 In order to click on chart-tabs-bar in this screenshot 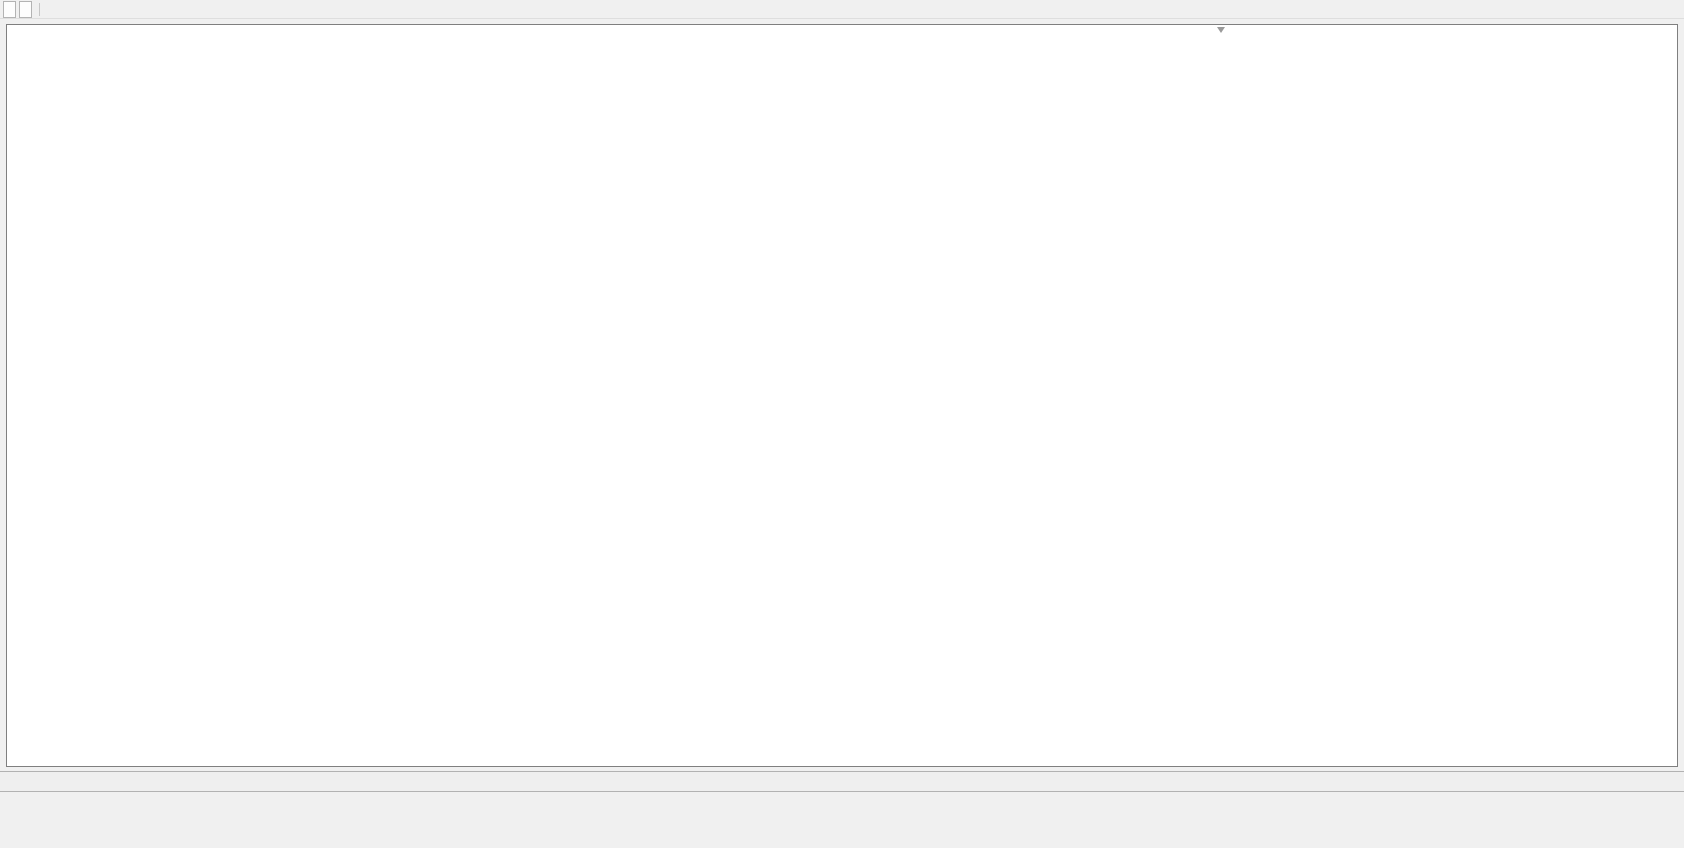, I will do `click(842, 781)`.